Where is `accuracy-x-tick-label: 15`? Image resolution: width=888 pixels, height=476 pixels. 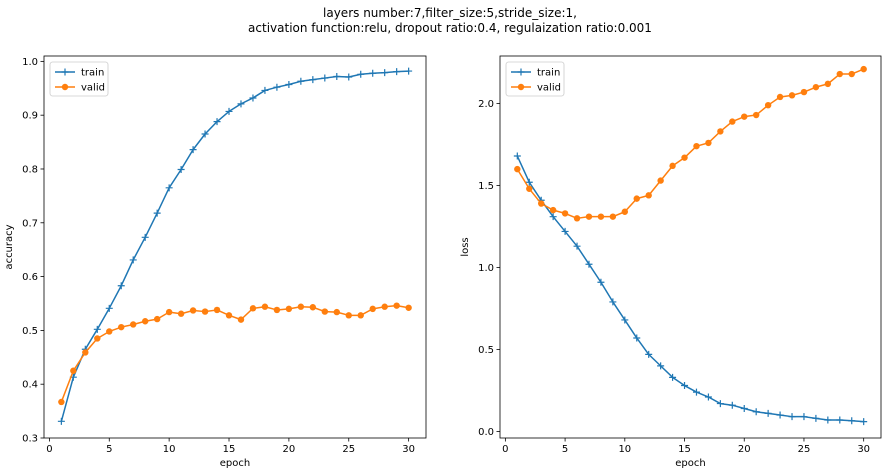
accuracy-x-tick-label: 15 is located at coordinates (229, 449).